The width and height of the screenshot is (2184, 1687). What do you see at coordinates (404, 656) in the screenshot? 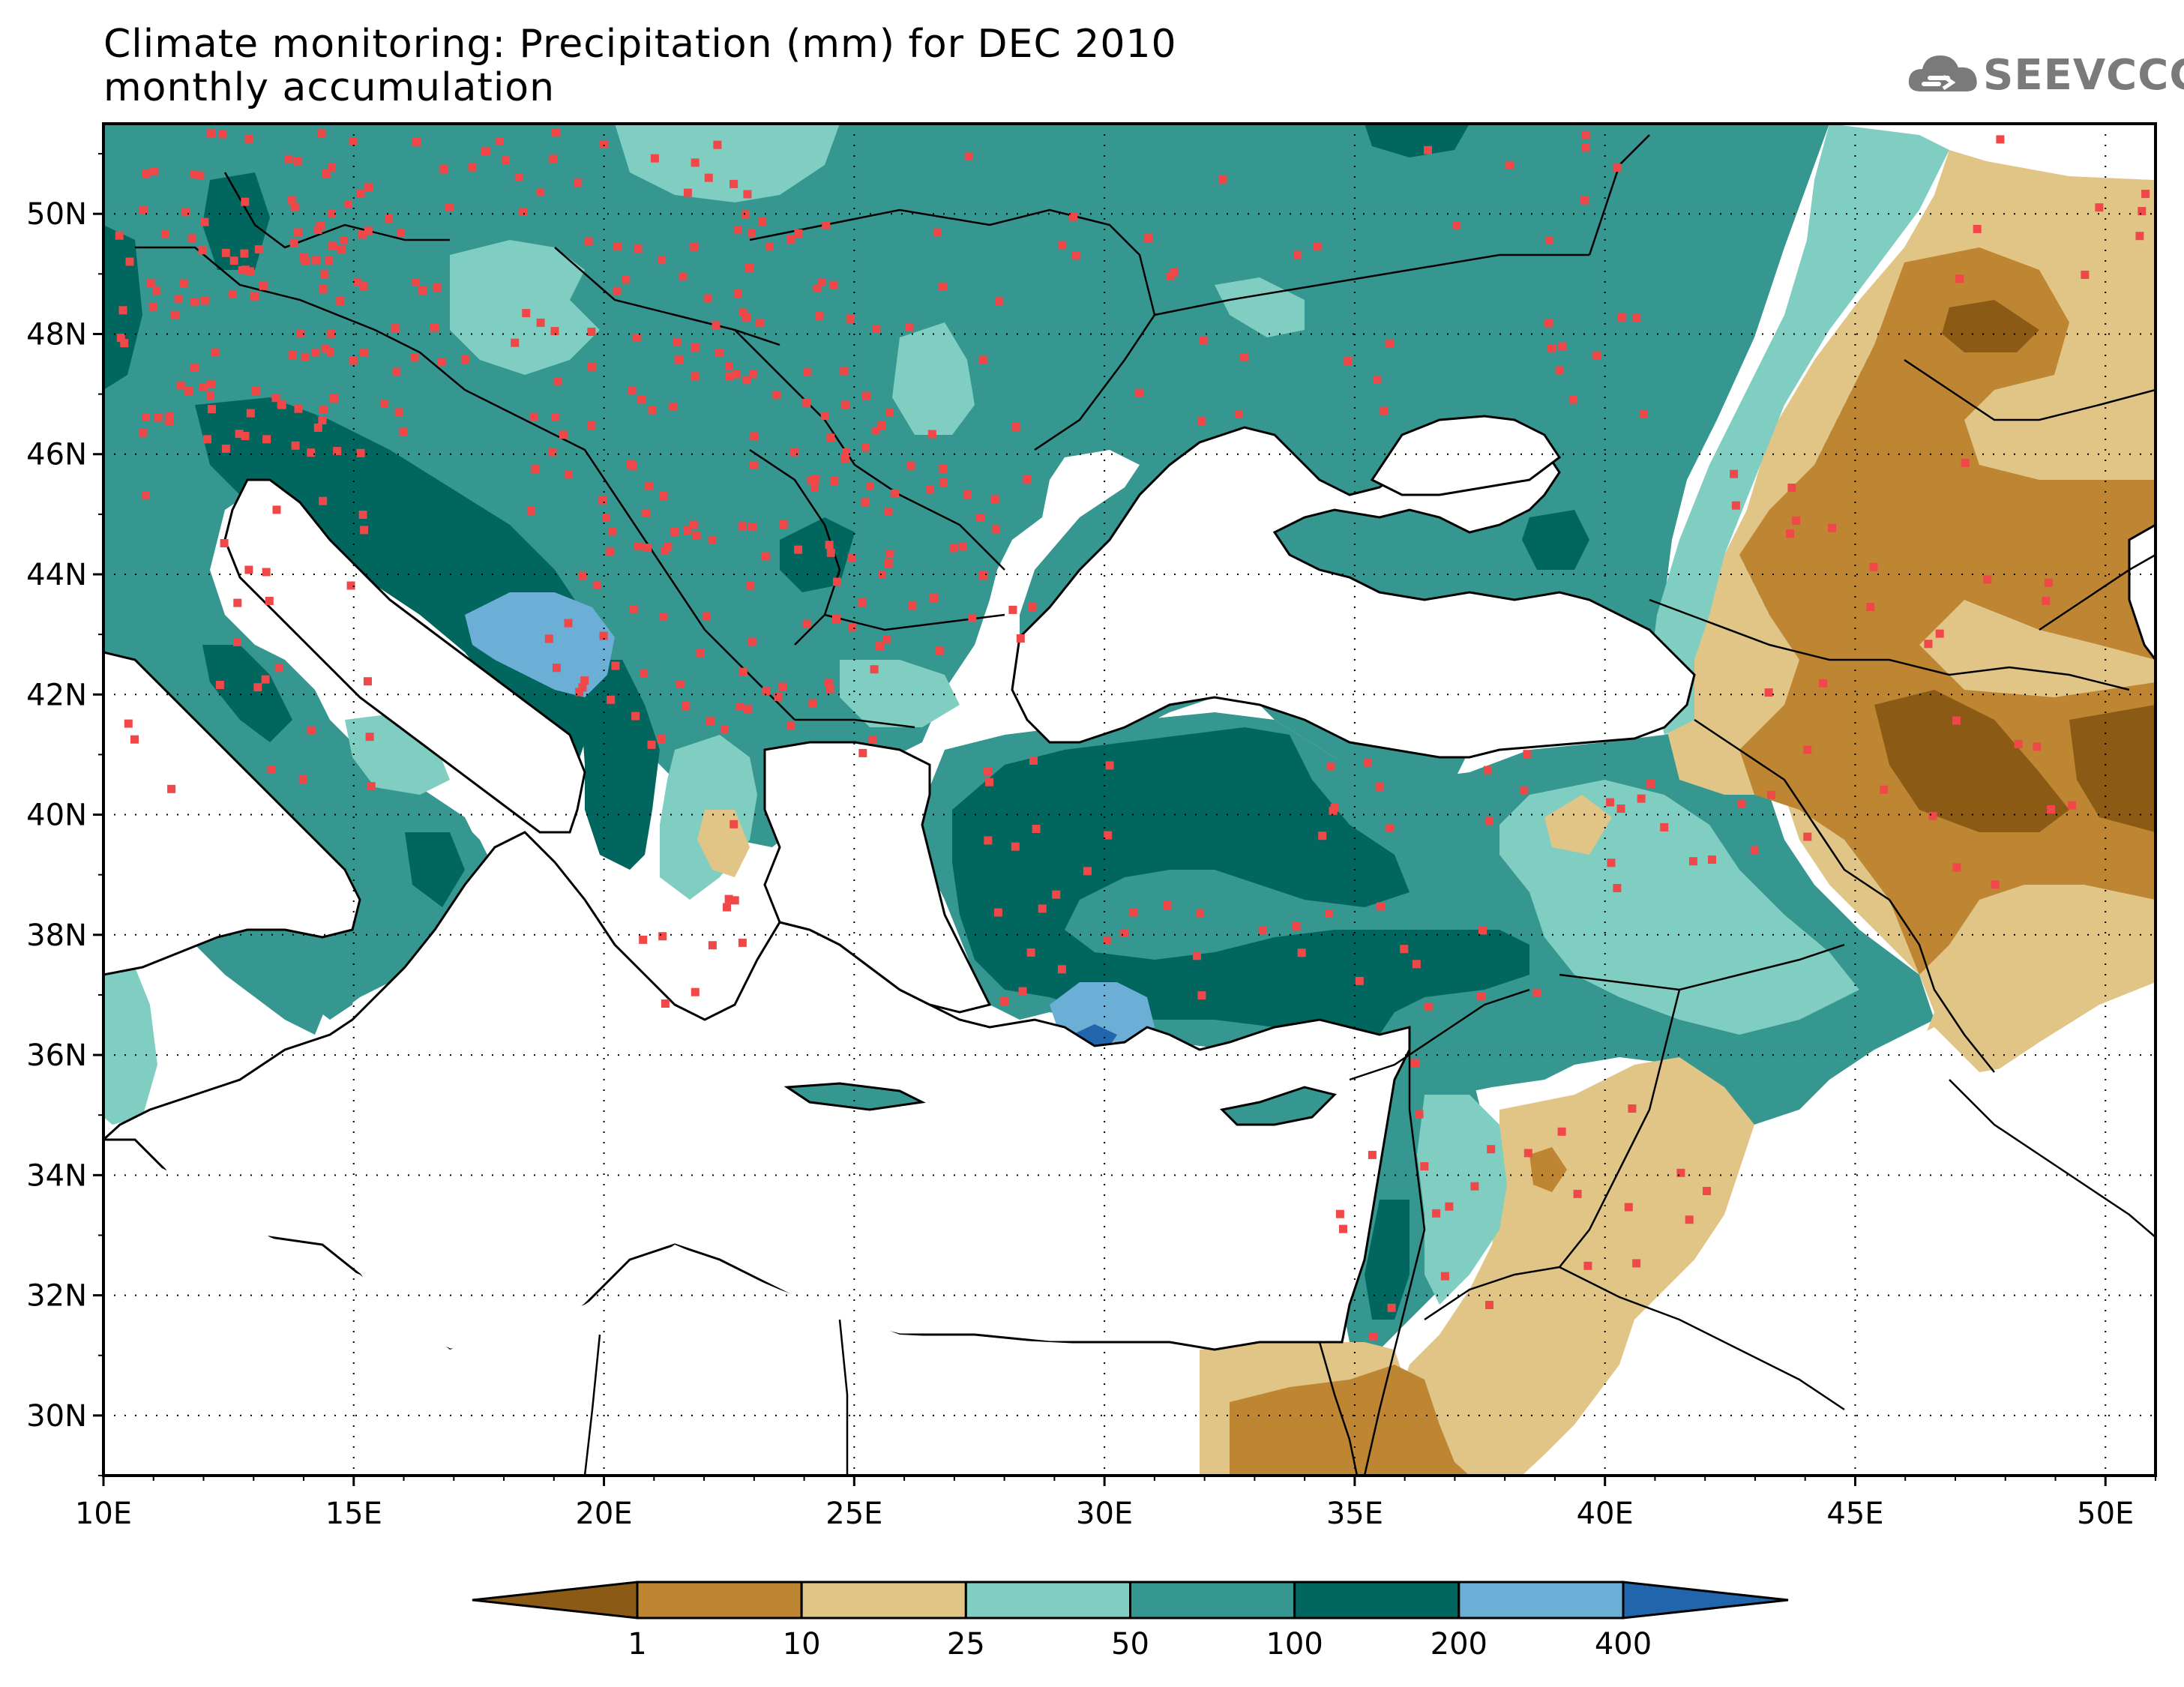
I see `adriatic-sea` at bounding box center [404, 656].